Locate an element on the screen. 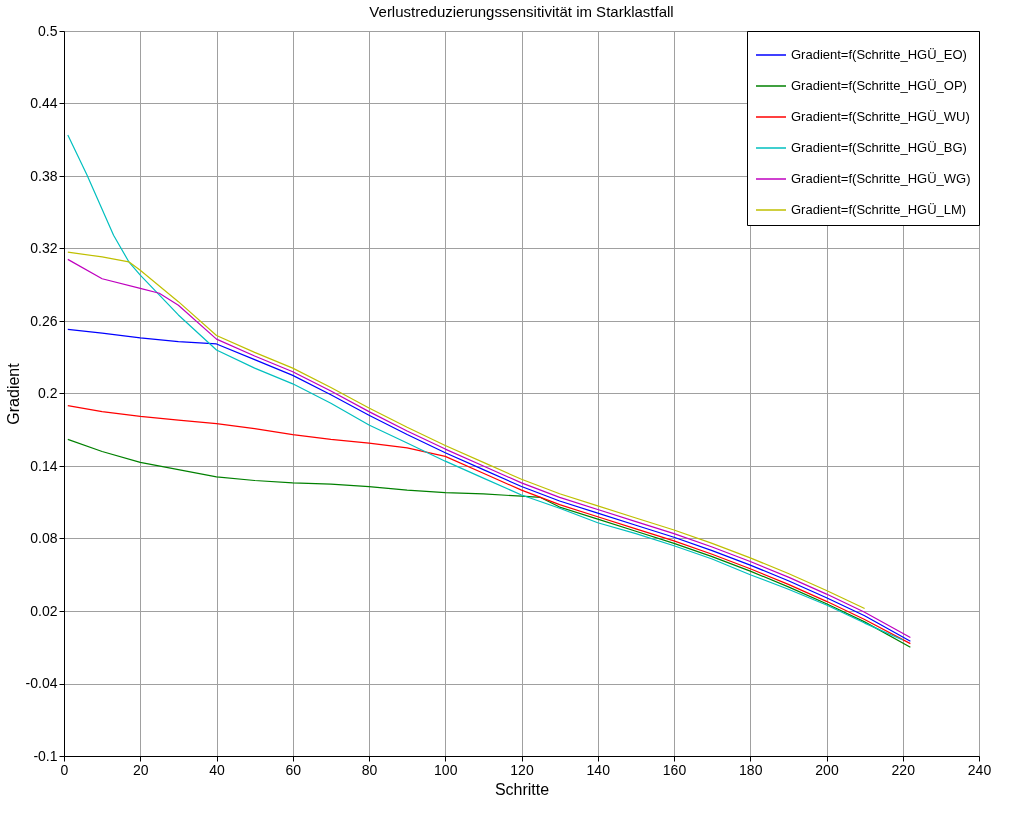  legend-label: Gradient=f(Schritte_HGÜ_EO) is located at coordinates (879, 54).